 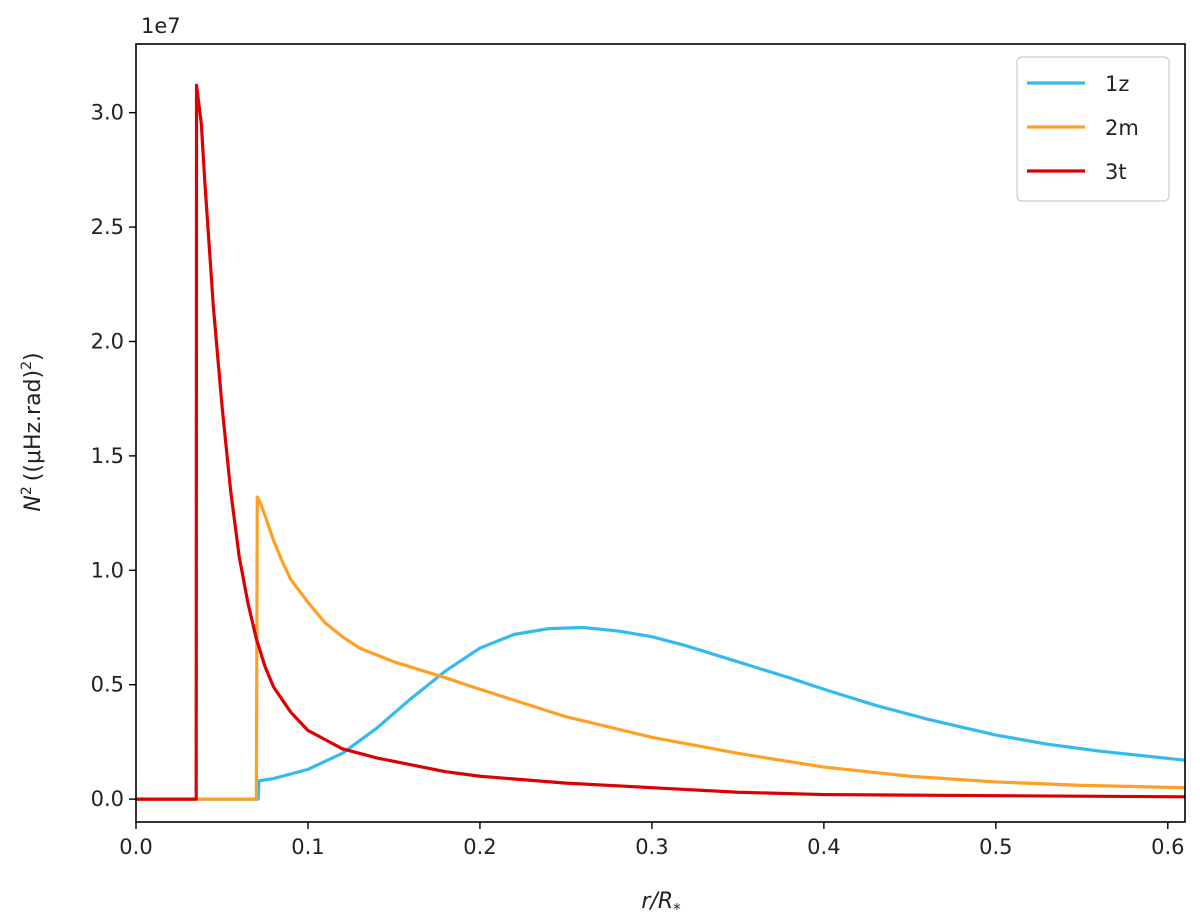 What do you see at coordinates (1167, 847) in the screenshot?
I see `x-tick-label: 0.6` at bounding box center [1167, 847].